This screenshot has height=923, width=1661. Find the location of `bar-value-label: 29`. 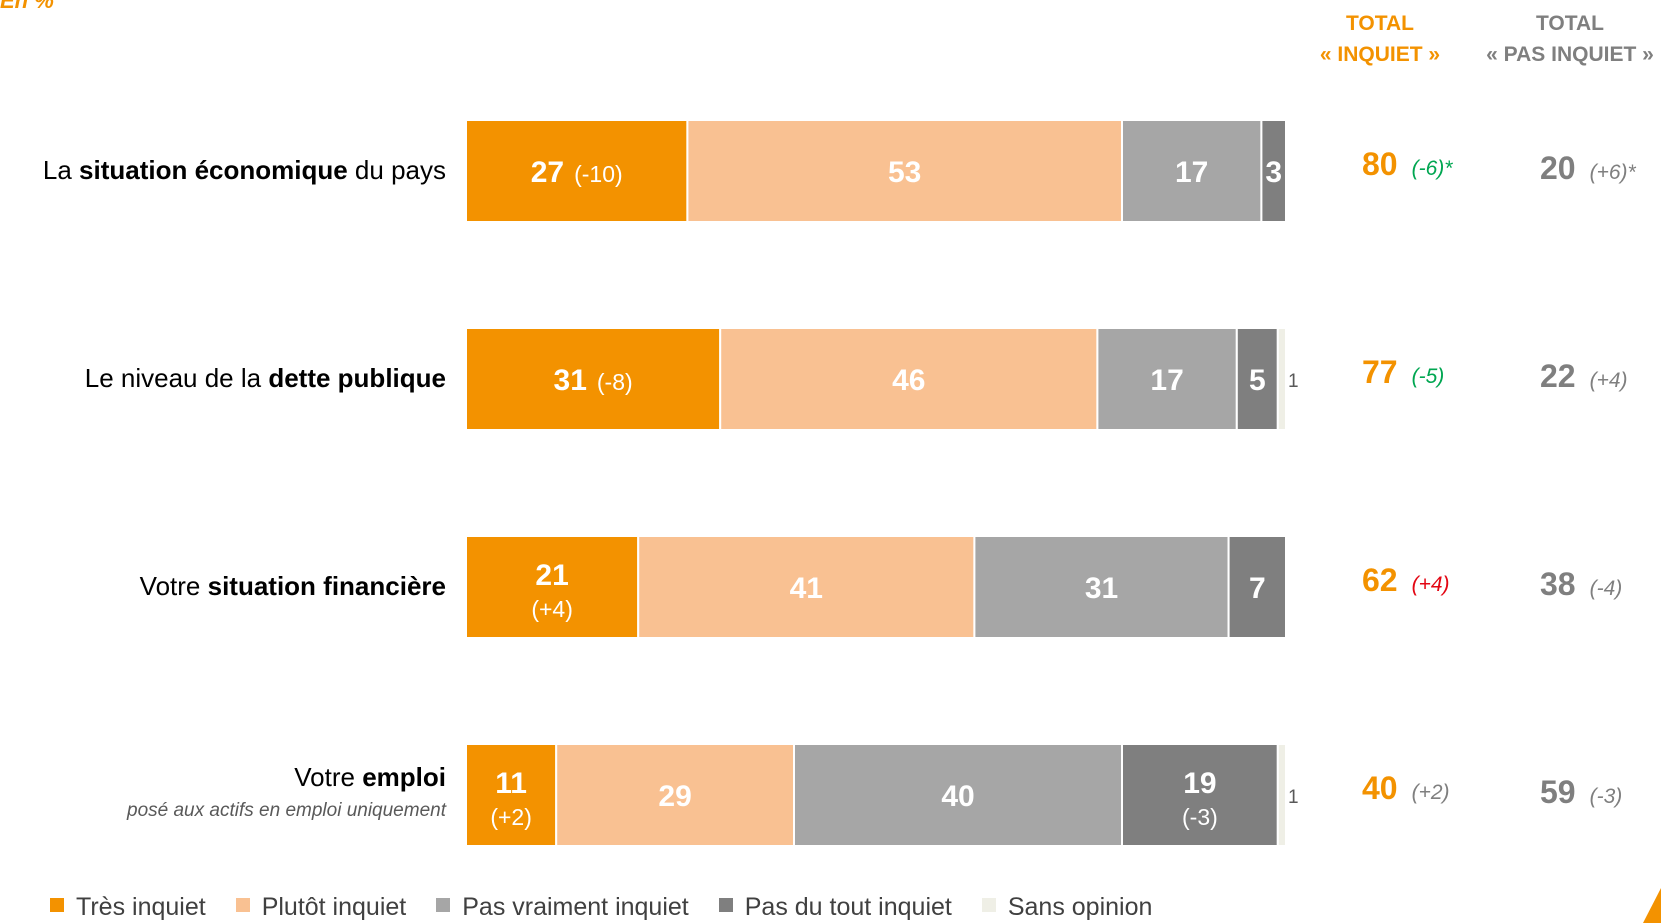

bar-value-label: 29 is located at coordinates (674, 796).